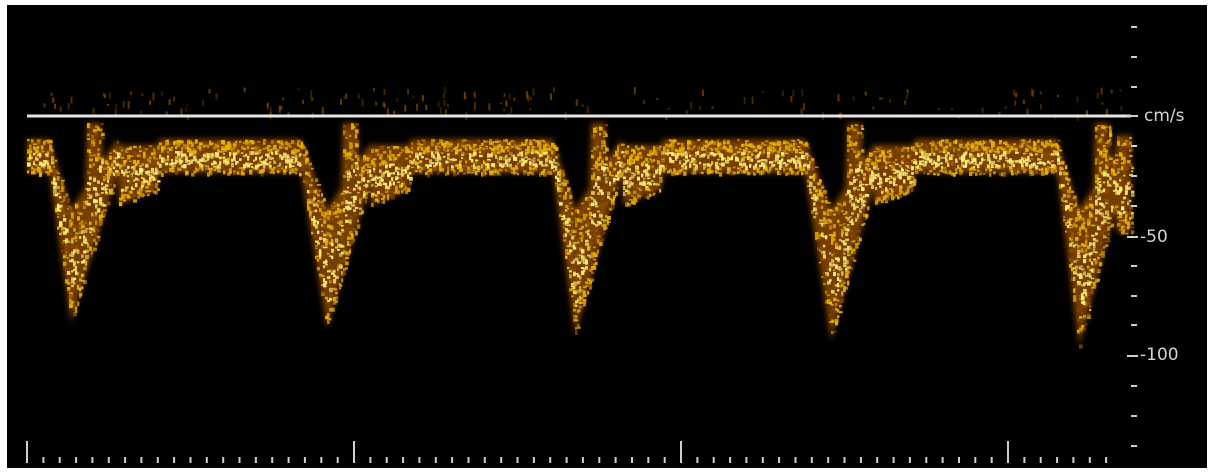  What do you see at coordinates (1132, 236) in the screenshot?
I see `velocity-scale` at bounding box center [1132, 236].